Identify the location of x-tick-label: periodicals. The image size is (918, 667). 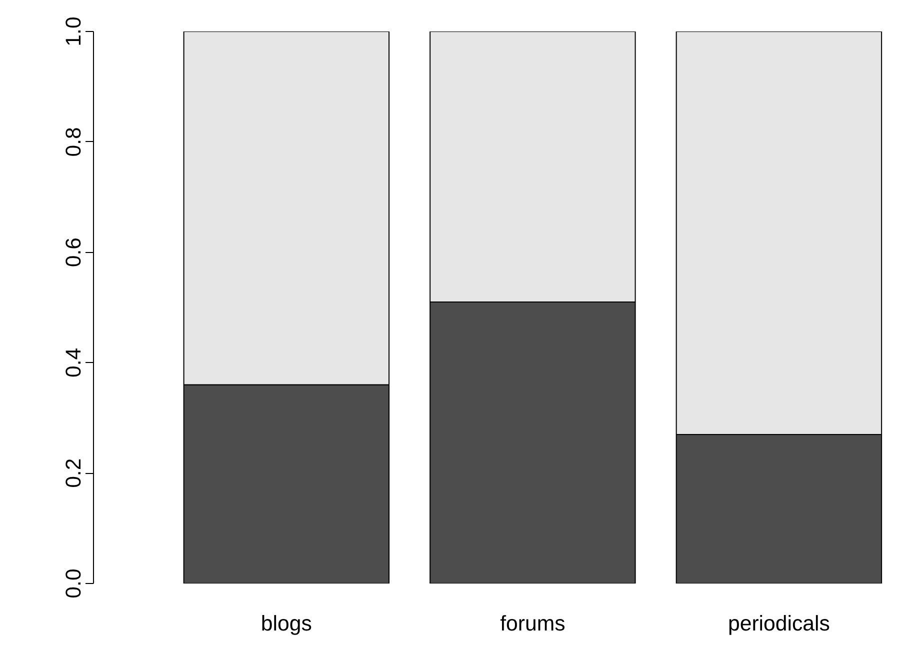
(779, 624).